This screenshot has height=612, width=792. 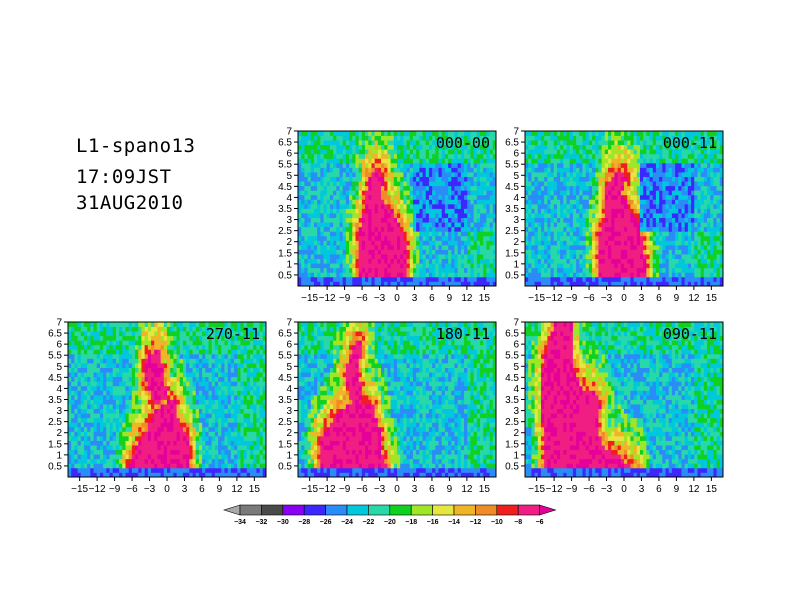 I want to click on colorbar-label: −30, so click(x=283, y=522).